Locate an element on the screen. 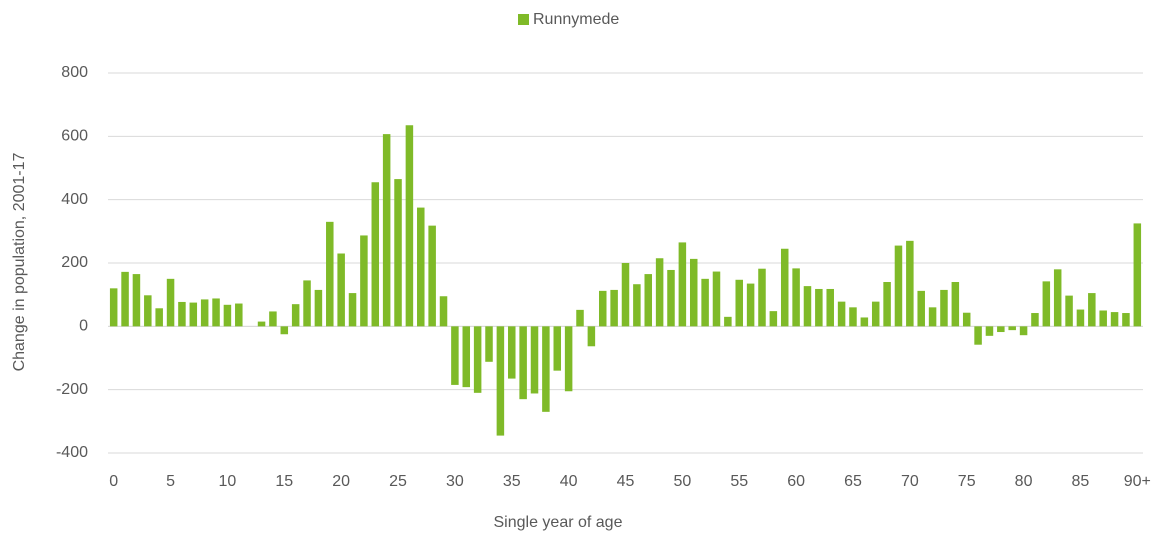  x-axis-title: Single year of age is located at coordinates (558, 522).